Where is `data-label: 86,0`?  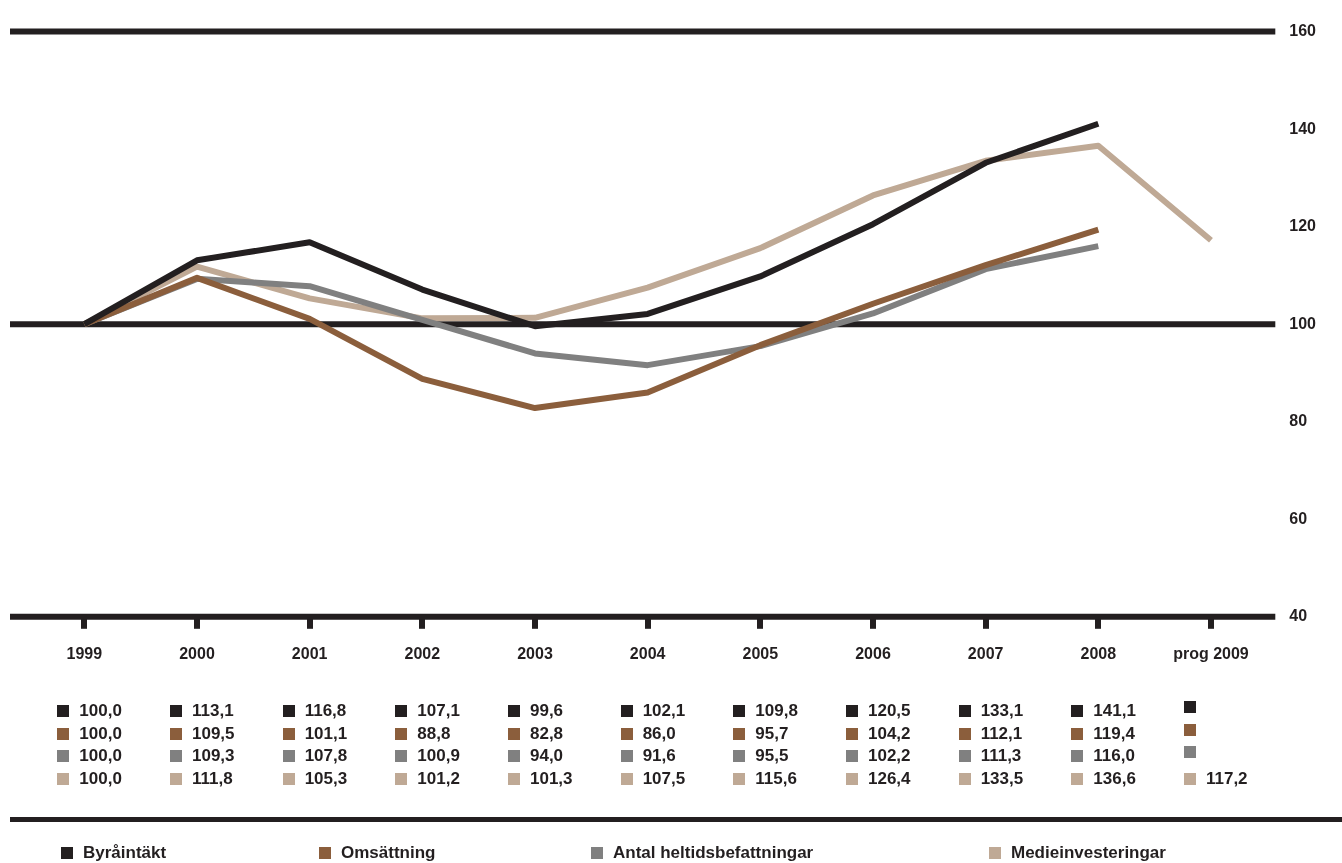 data-label: 86,0 is located at coordinates (659, 733).